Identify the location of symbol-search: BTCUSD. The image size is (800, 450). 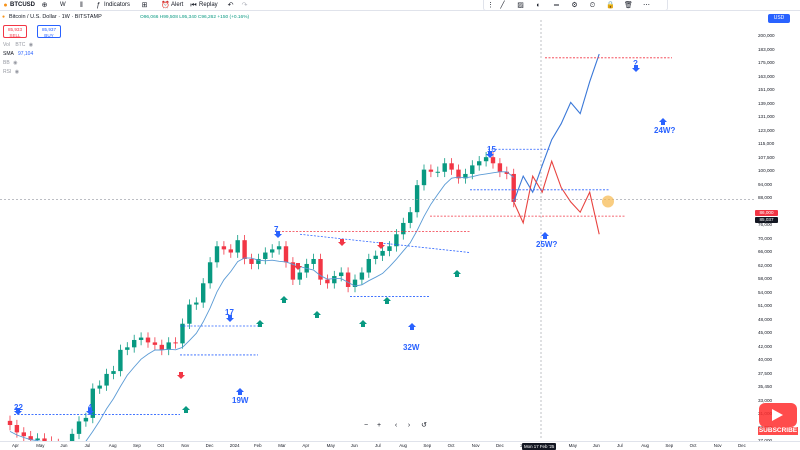
(22, 5).